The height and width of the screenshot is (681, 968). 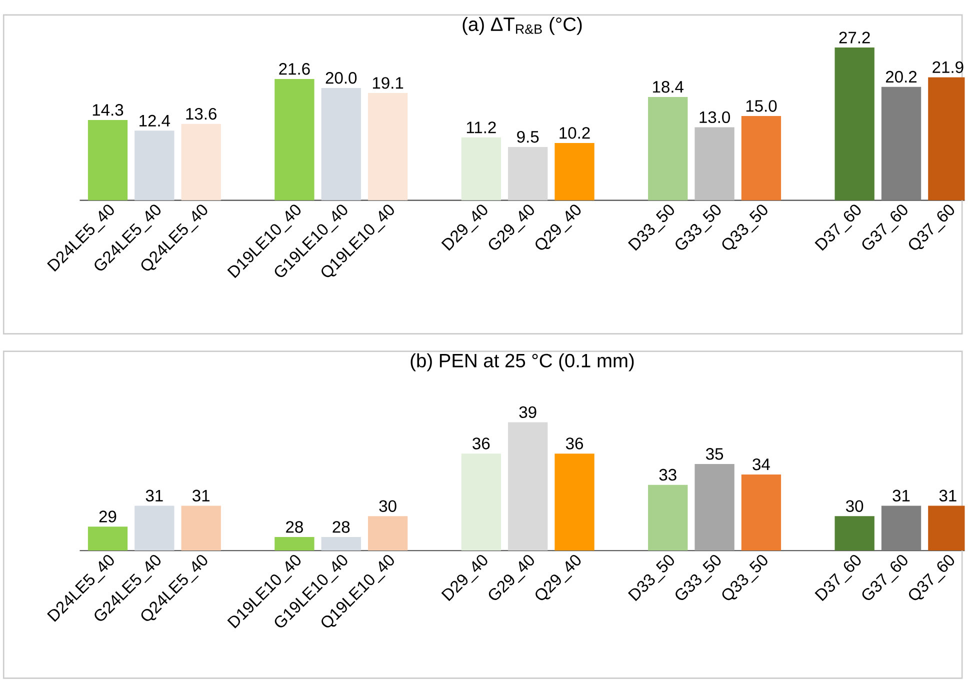 What do you see at coordinates (715, 454) in the screenshot?
I see `data-label: 35` at bounding box center [715, 454].